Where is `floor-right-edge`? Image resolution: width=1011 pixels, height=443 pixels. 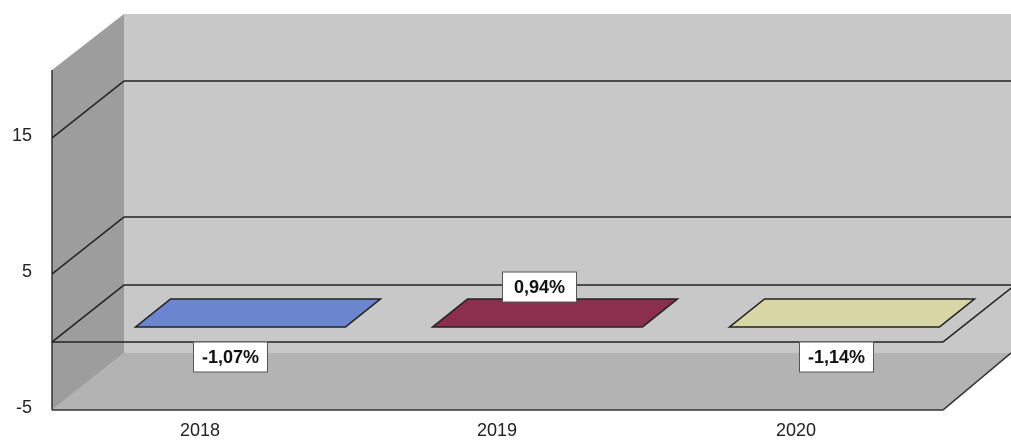 floor-right-edge is located at coordinates (976, 381).